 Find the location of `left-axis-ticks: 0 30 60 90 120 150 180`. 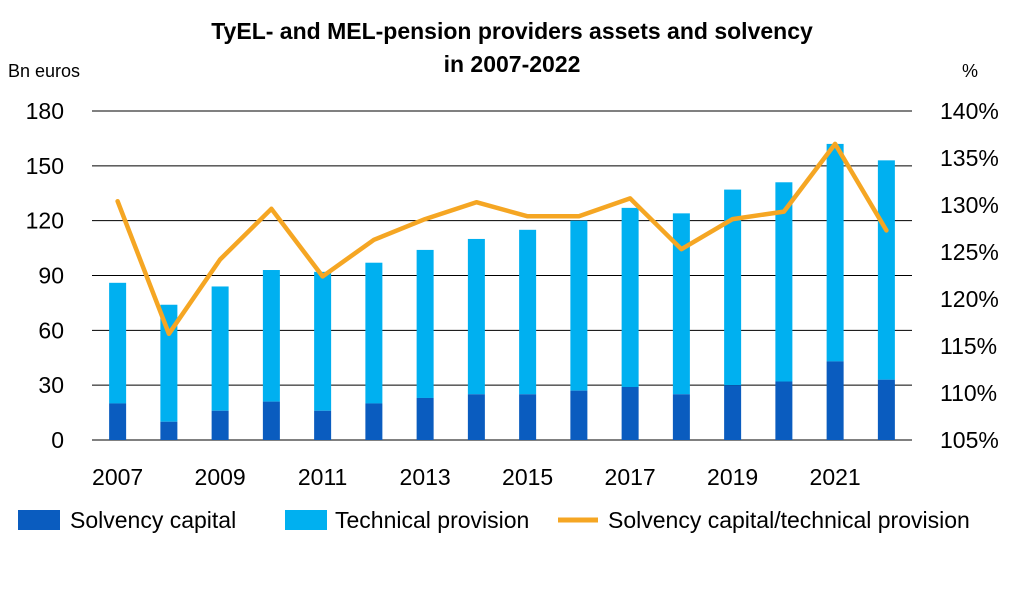

left-axis-ticks: 0 30 60 90 120 150 180 is located at coordinates (45, 275).